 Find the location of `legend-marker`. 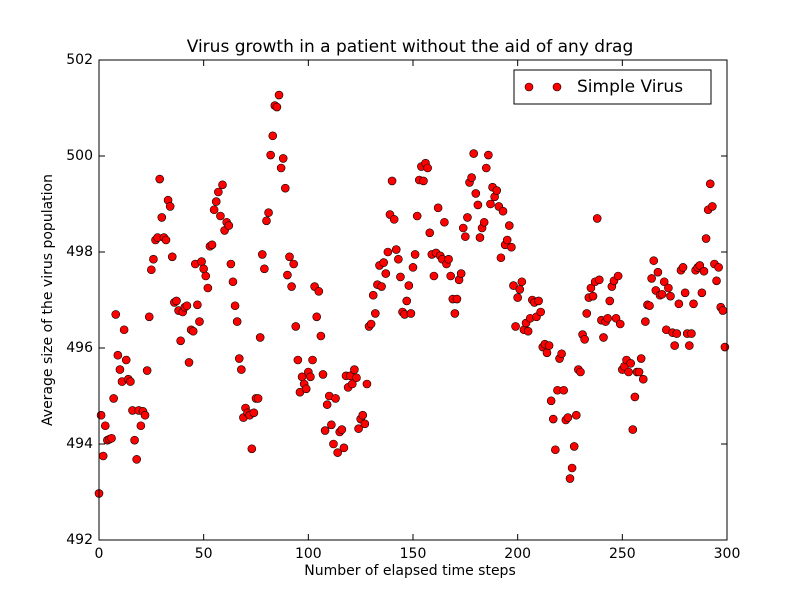

legend-marker is located at coordinates (529, 87).